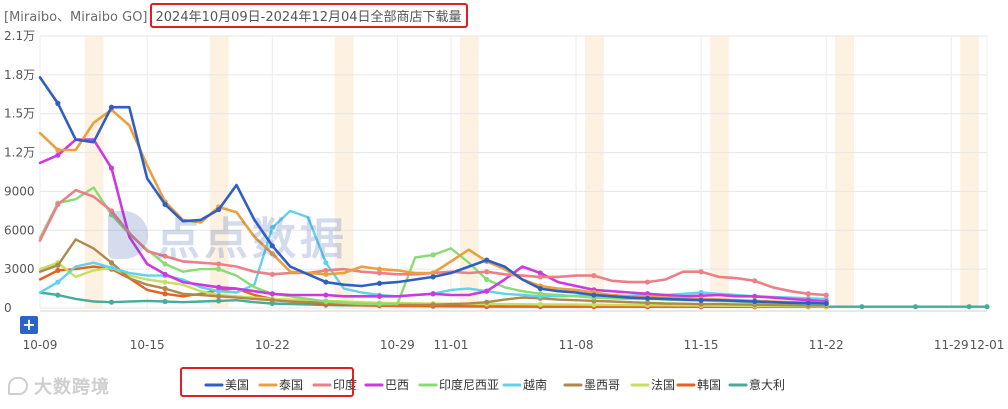 This screenshot has height=409, width=1008. What do you see at coordinates (19, 114) in the screenshot?
I see `y-tick-label: 1.5万` at bounding box center [19, 114].